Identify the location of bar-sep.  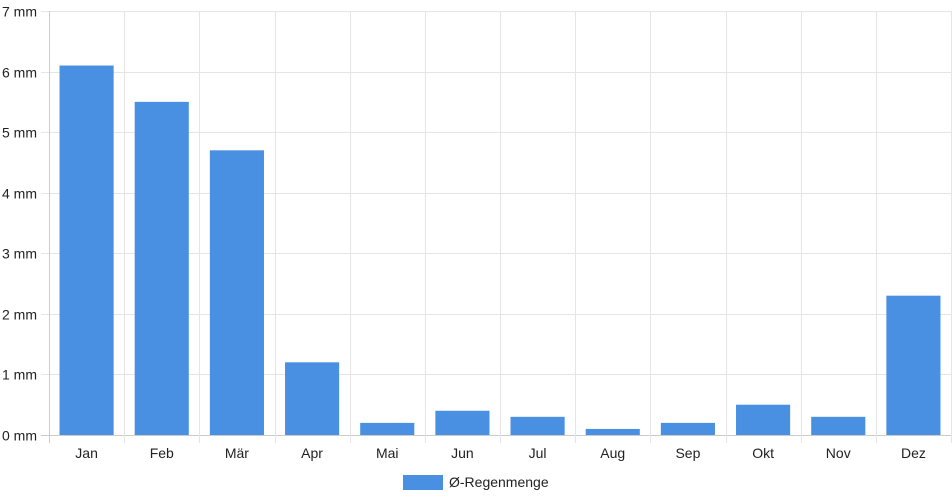
(687, 428).